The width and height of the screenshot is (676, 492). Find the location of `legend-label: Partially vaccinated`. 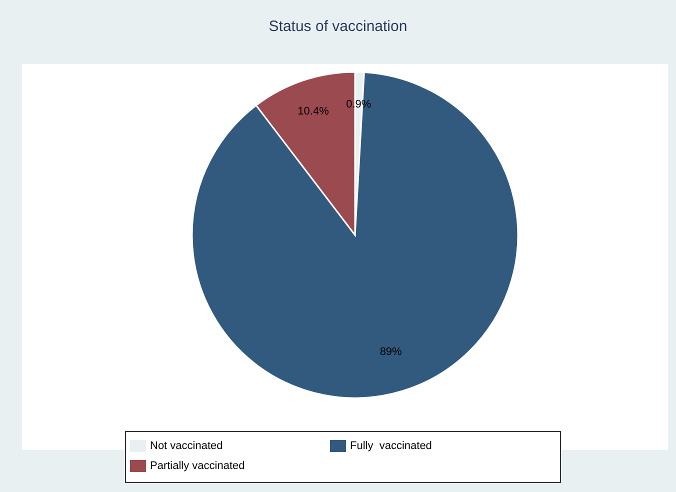

legend-label: Partially vaccinated is located at coordinates (198, 466).